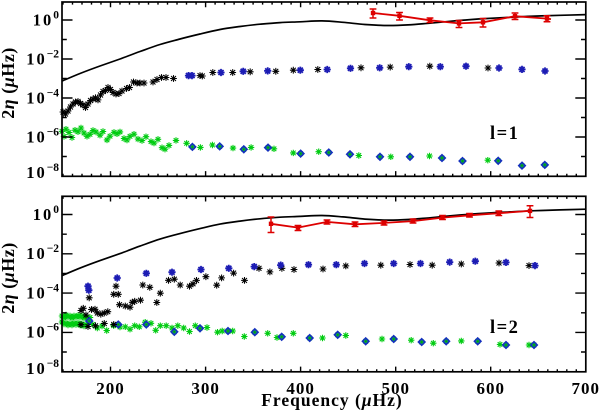  I want to click on svg-text: Frequency (μHz), so click(332, 400).